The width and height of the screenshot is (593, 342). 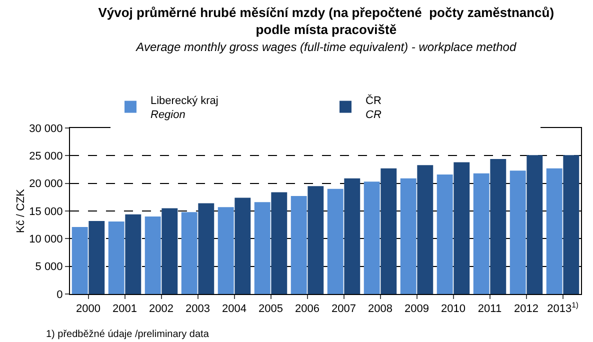 I want to click on x-tick-label: 2005, so click(x=270, y=309).